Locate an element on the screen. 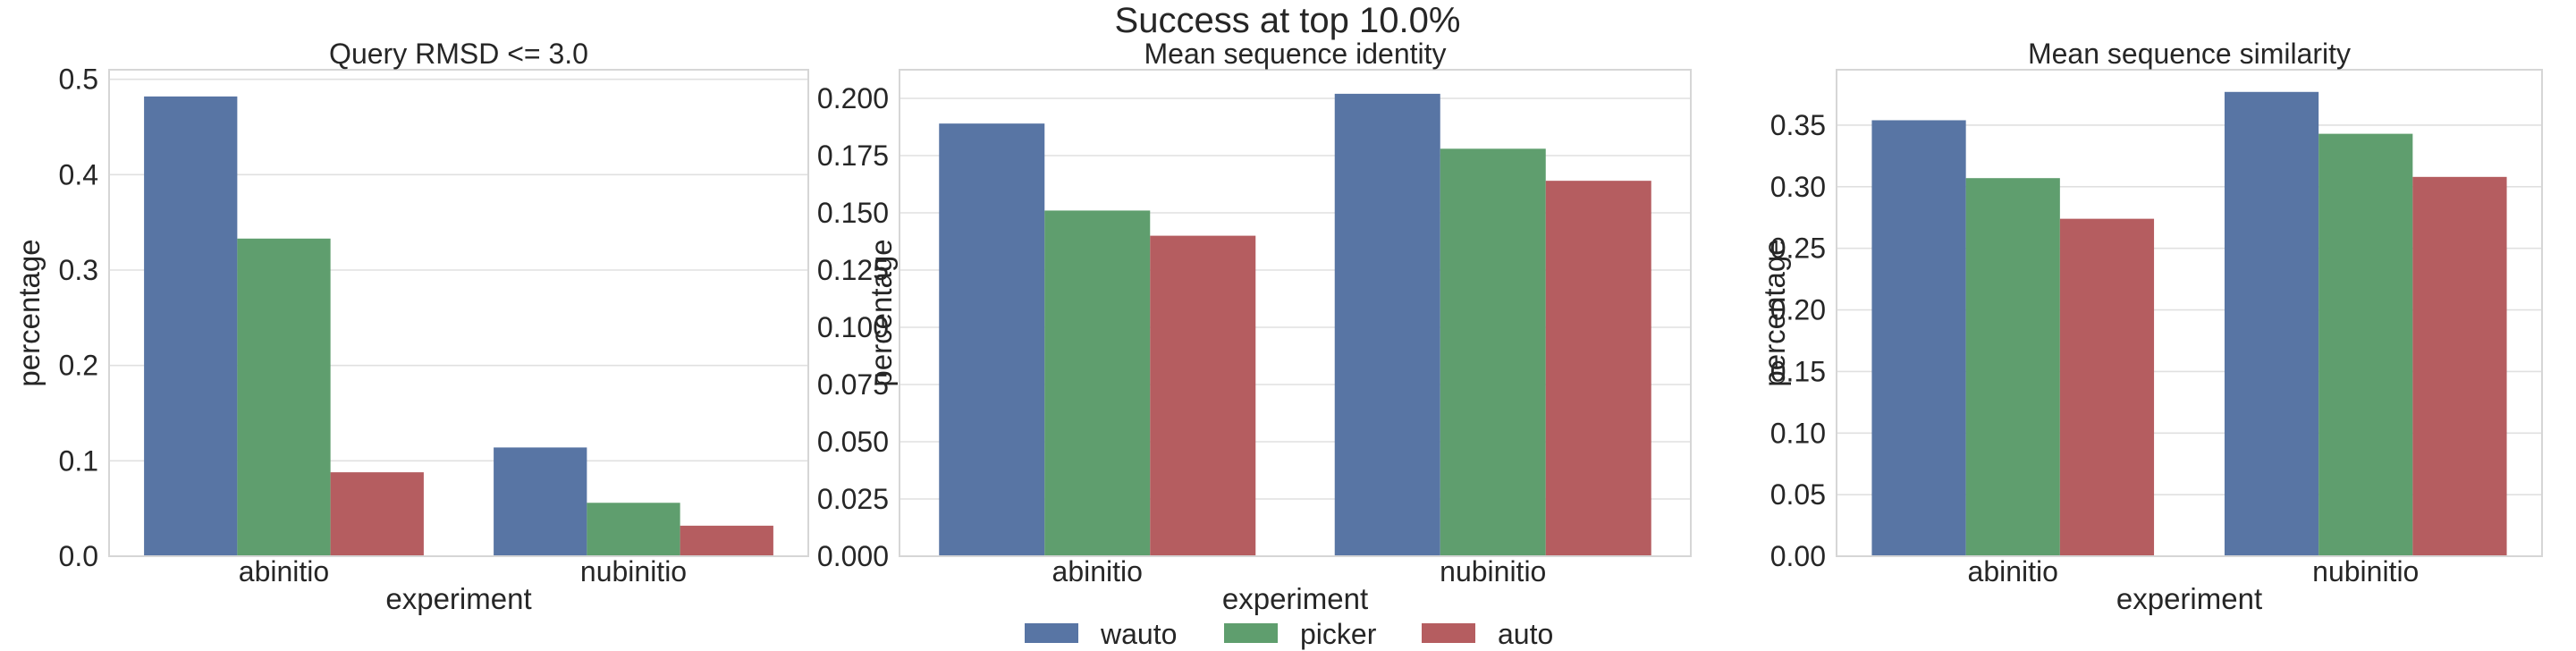 This screenshot has height=651, width=2576. y-tick-label: 0.175 is located at coordinates (853, 156).